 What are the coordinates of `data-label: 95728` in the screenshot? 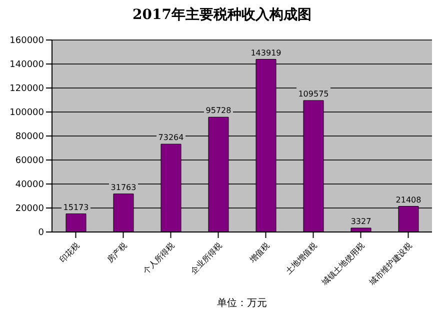 It's located at (219, 111).